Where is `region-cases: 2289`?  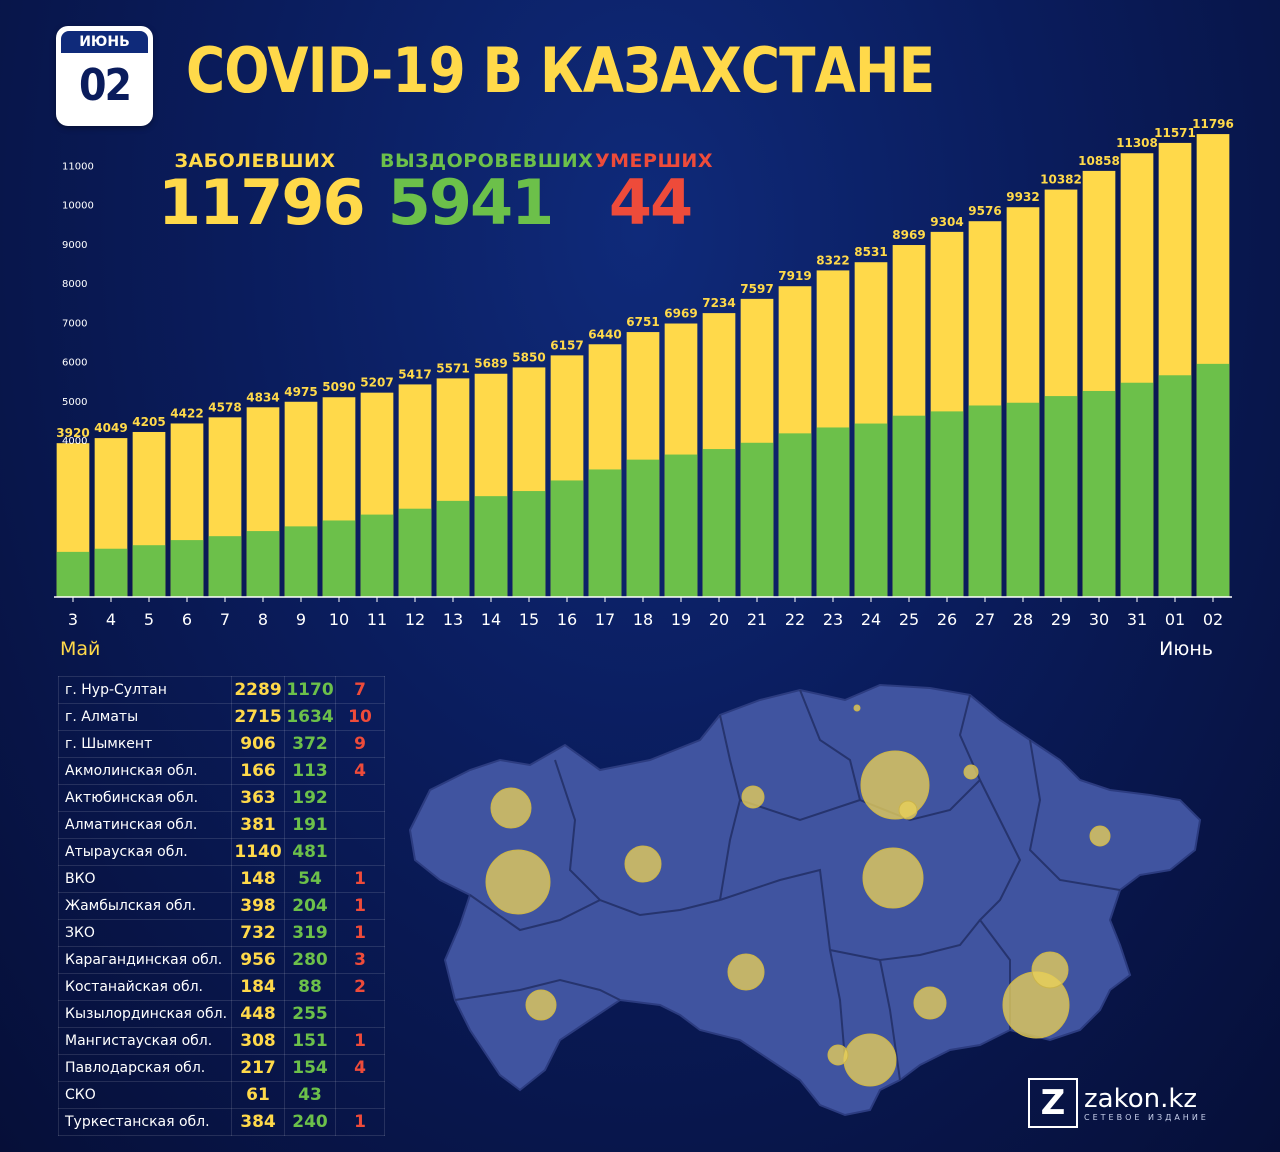
region-cases: 2289 is located at coordinates (258, 690).